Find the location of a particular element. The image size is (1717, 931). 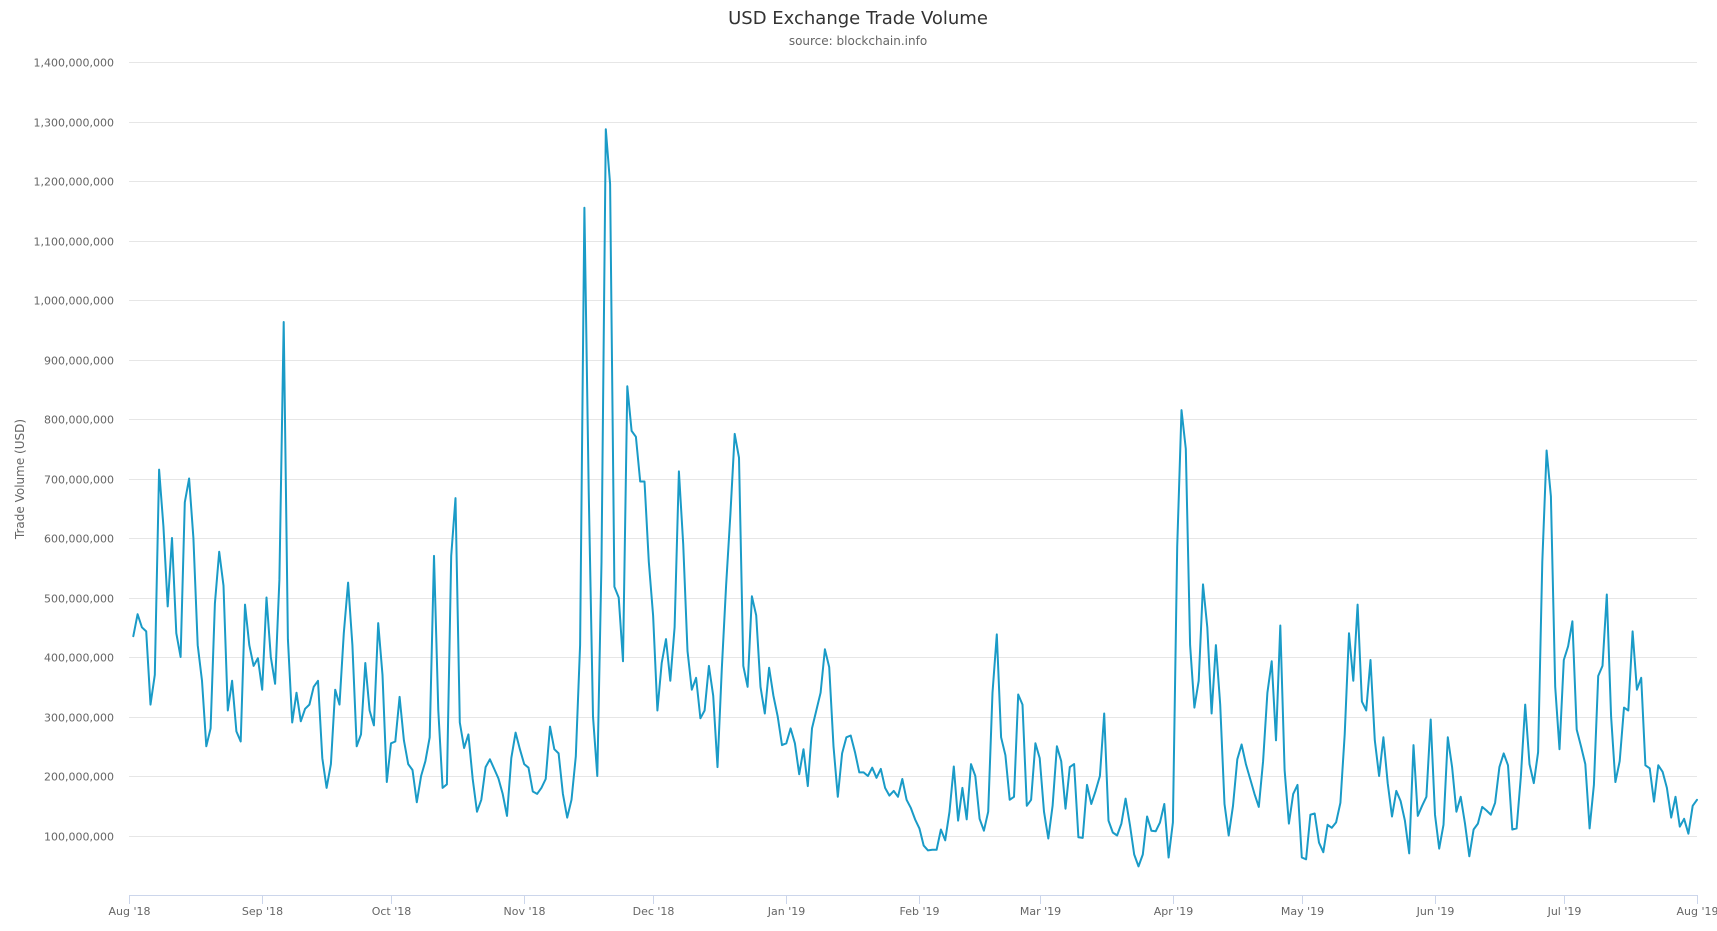

x-tick-label: Aug '19 is located at coordinates (1697, 911).